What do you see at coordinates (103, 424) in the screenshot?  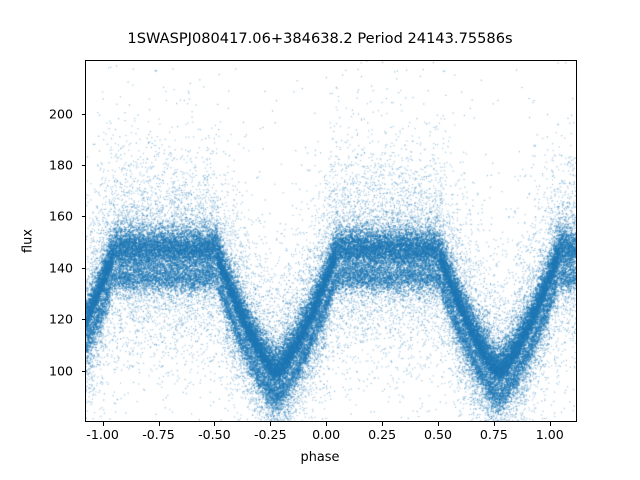 I see `x-tick-mark-neg1` at bounding box center [103, 424].